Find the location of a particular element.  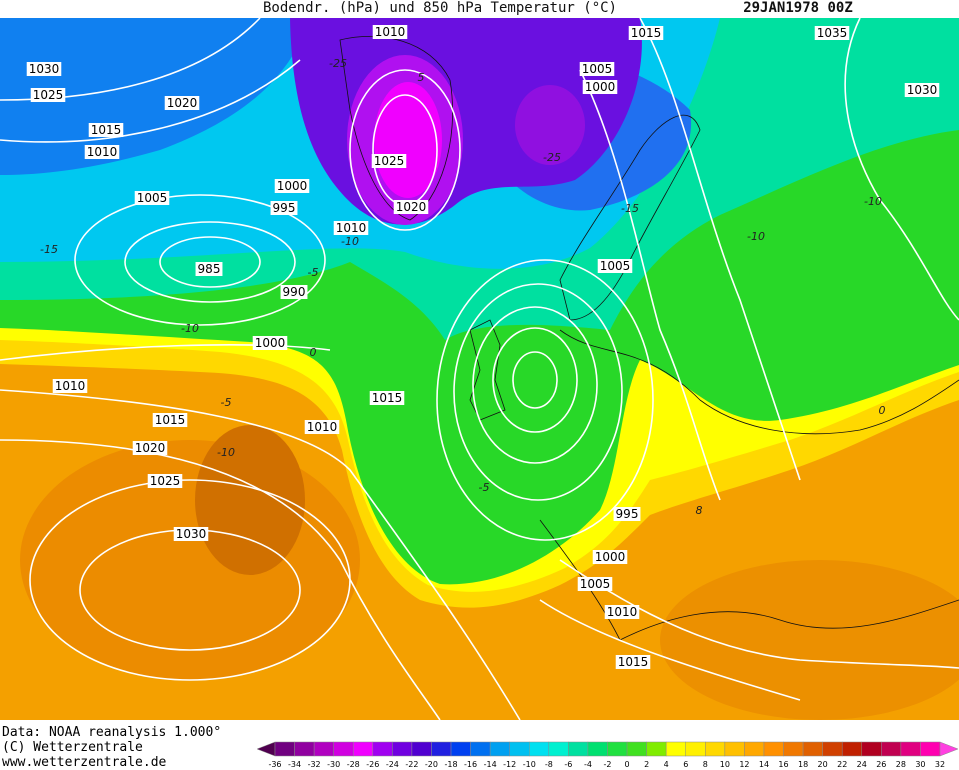

colorbar-tick-label: -12 is located at coordinates (509, 764).